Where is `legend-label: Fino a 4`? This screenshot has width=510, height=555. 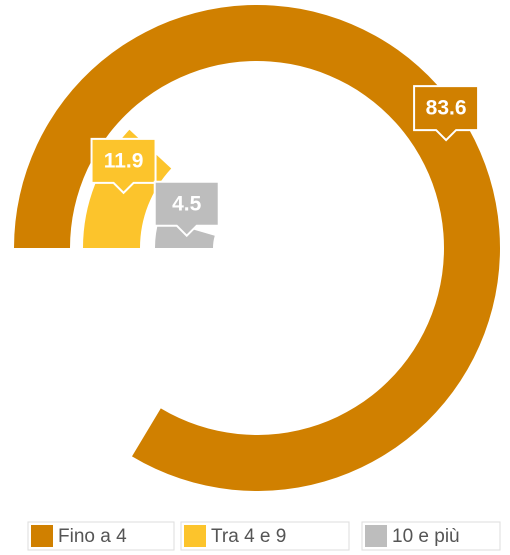 legend-label: Fino a 4 is located at coordinates (92, 536).